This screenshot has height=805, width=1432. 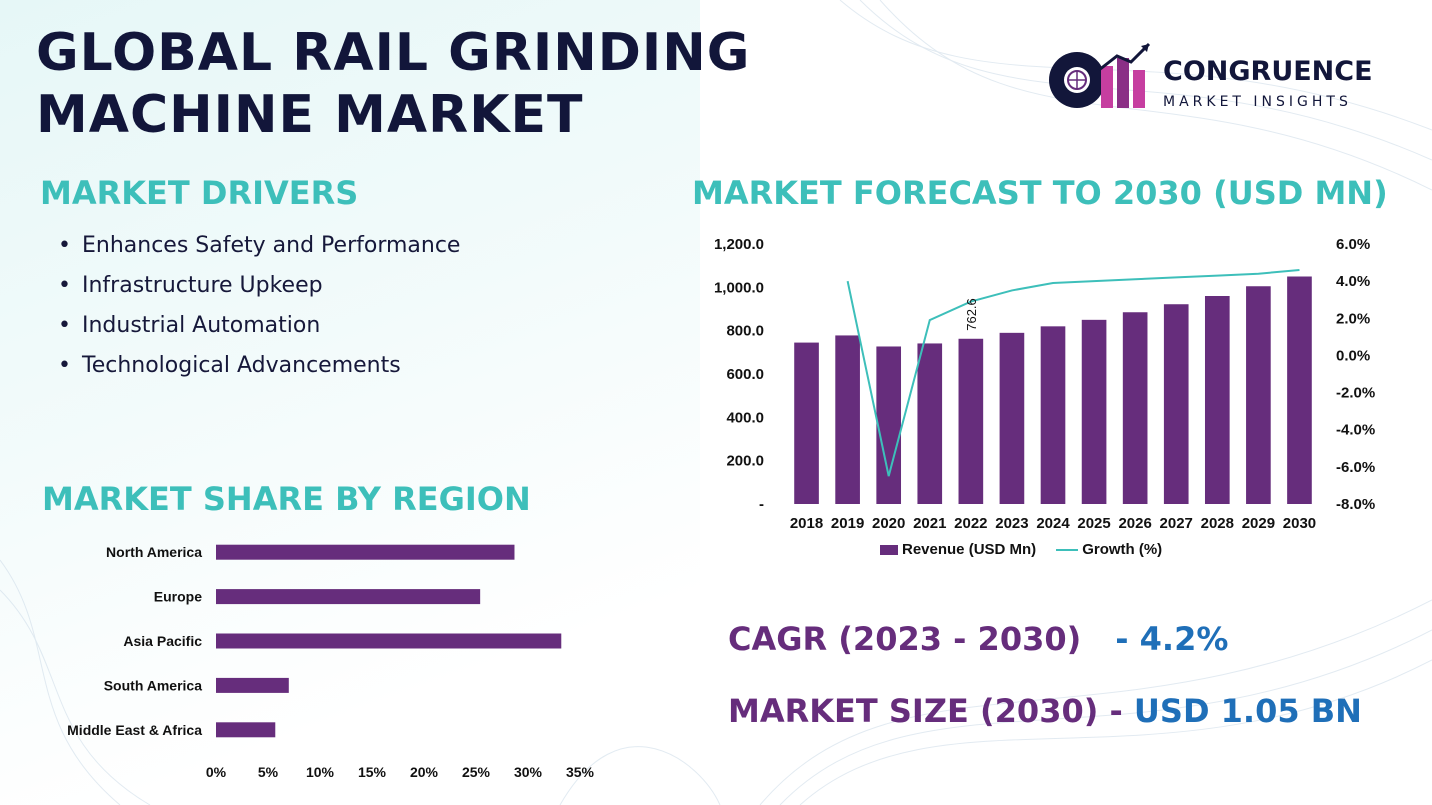 I want to click on x-axis-tick-label: 2027, so click(x=1176, y=523).